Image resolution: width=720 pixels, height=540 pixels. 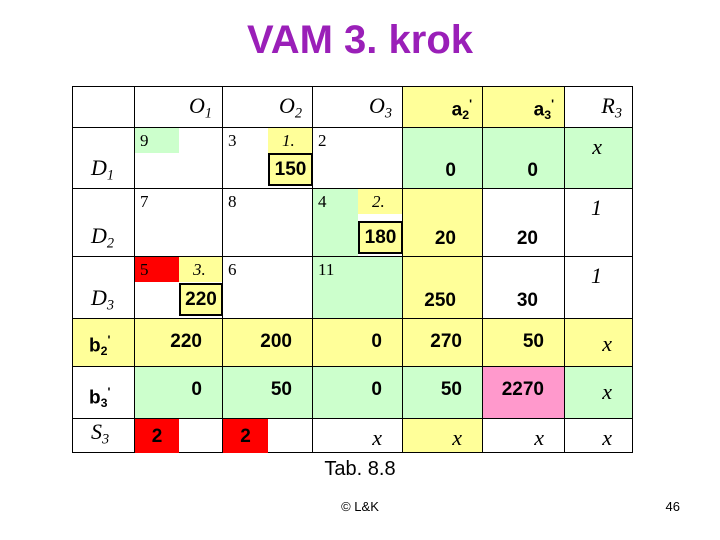 What do you see at coordinates (596, 207) in the screenshot?
I see `cell-value: 1` at bounding box center [596, 207].